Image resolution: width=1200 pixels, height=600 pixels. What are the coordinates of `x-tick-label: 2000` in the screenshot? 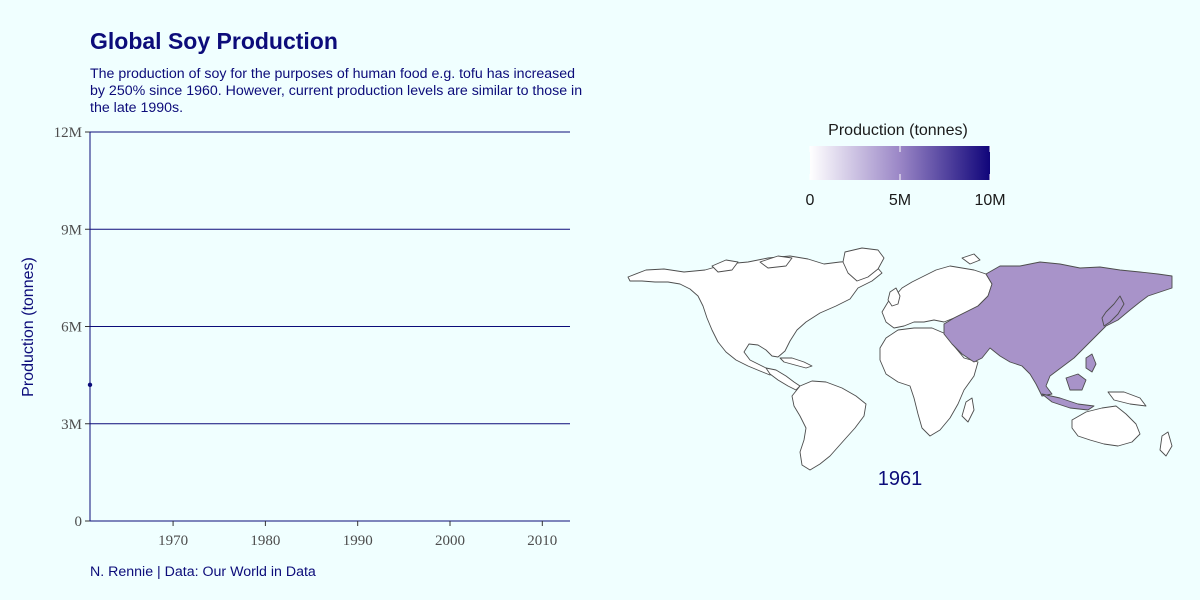 It's located at (450, 541).